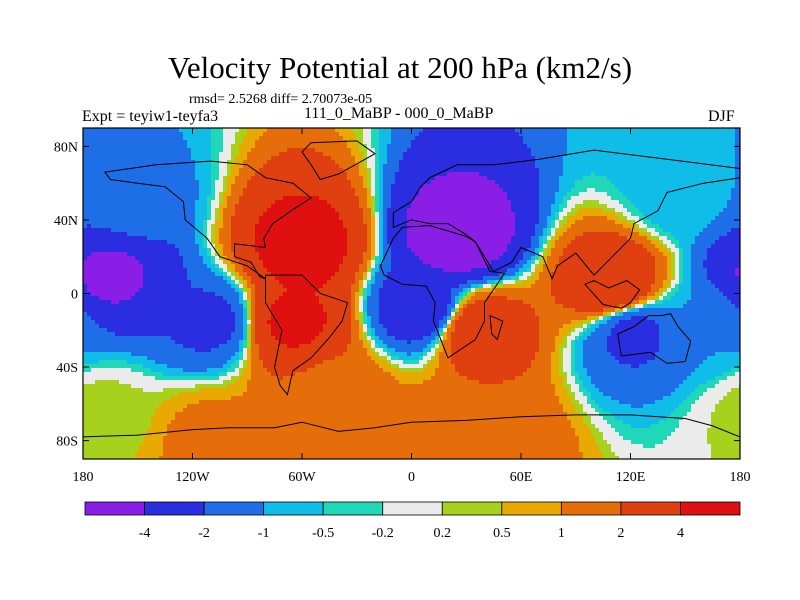  I want to click on chart-subtitle: 111_0_MaBP - 000_0_MaBP, so click(399, 113).